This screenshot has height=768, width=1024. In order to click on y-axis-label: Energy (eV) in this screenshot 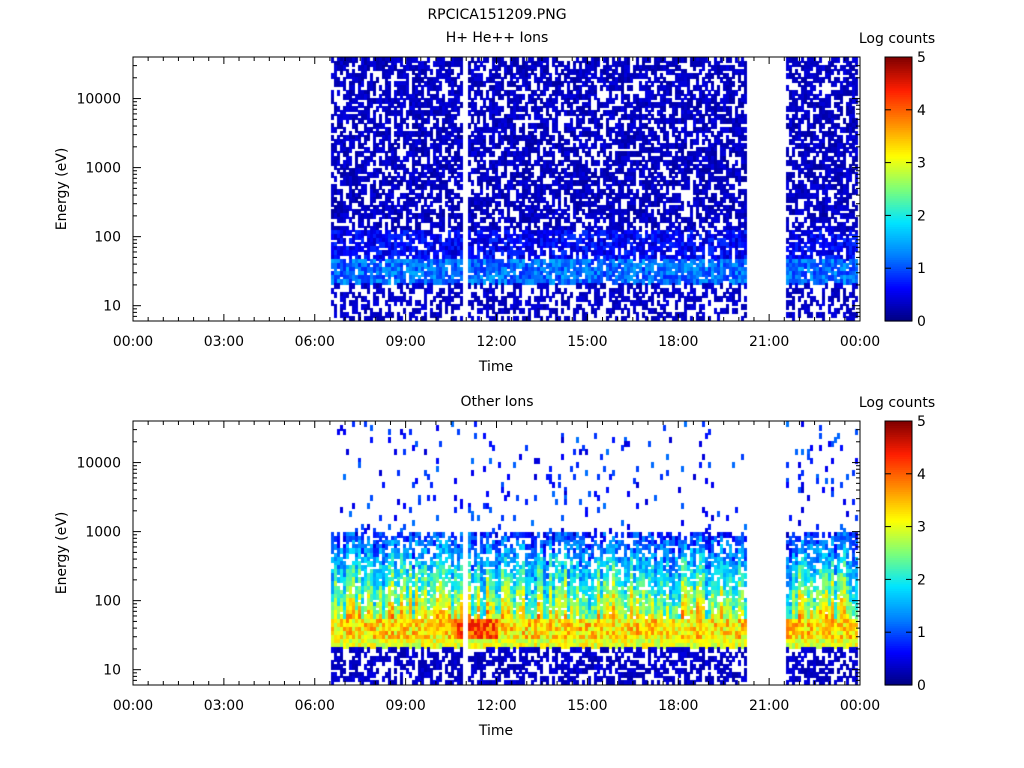, I will do `click(62, 553)`.